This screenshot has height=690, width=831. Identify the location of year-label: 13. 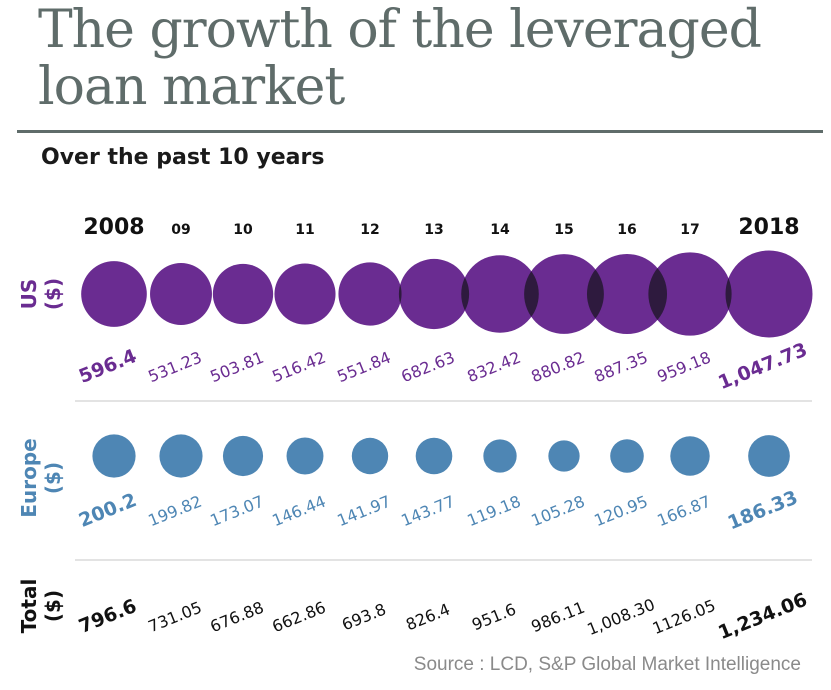
(433, 230).